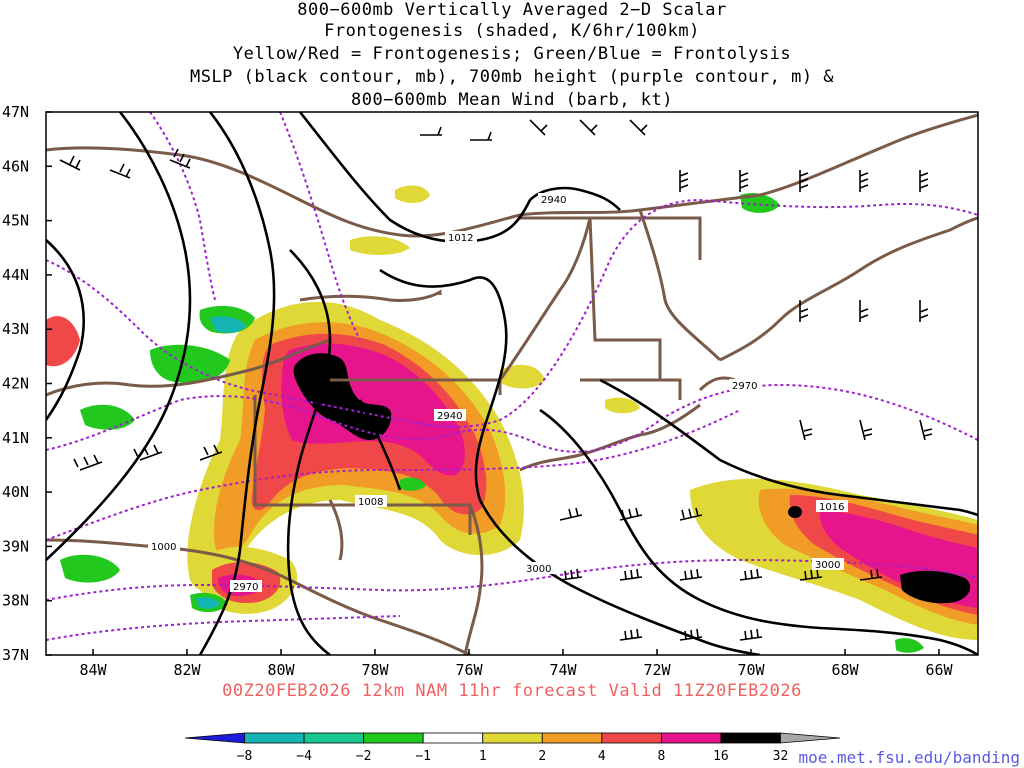 This screenshot has height=768, width=1024. Describe the element at coordinates (661, 756) in the screenshot. I see `colorbar-tick-label: 8` at that location.